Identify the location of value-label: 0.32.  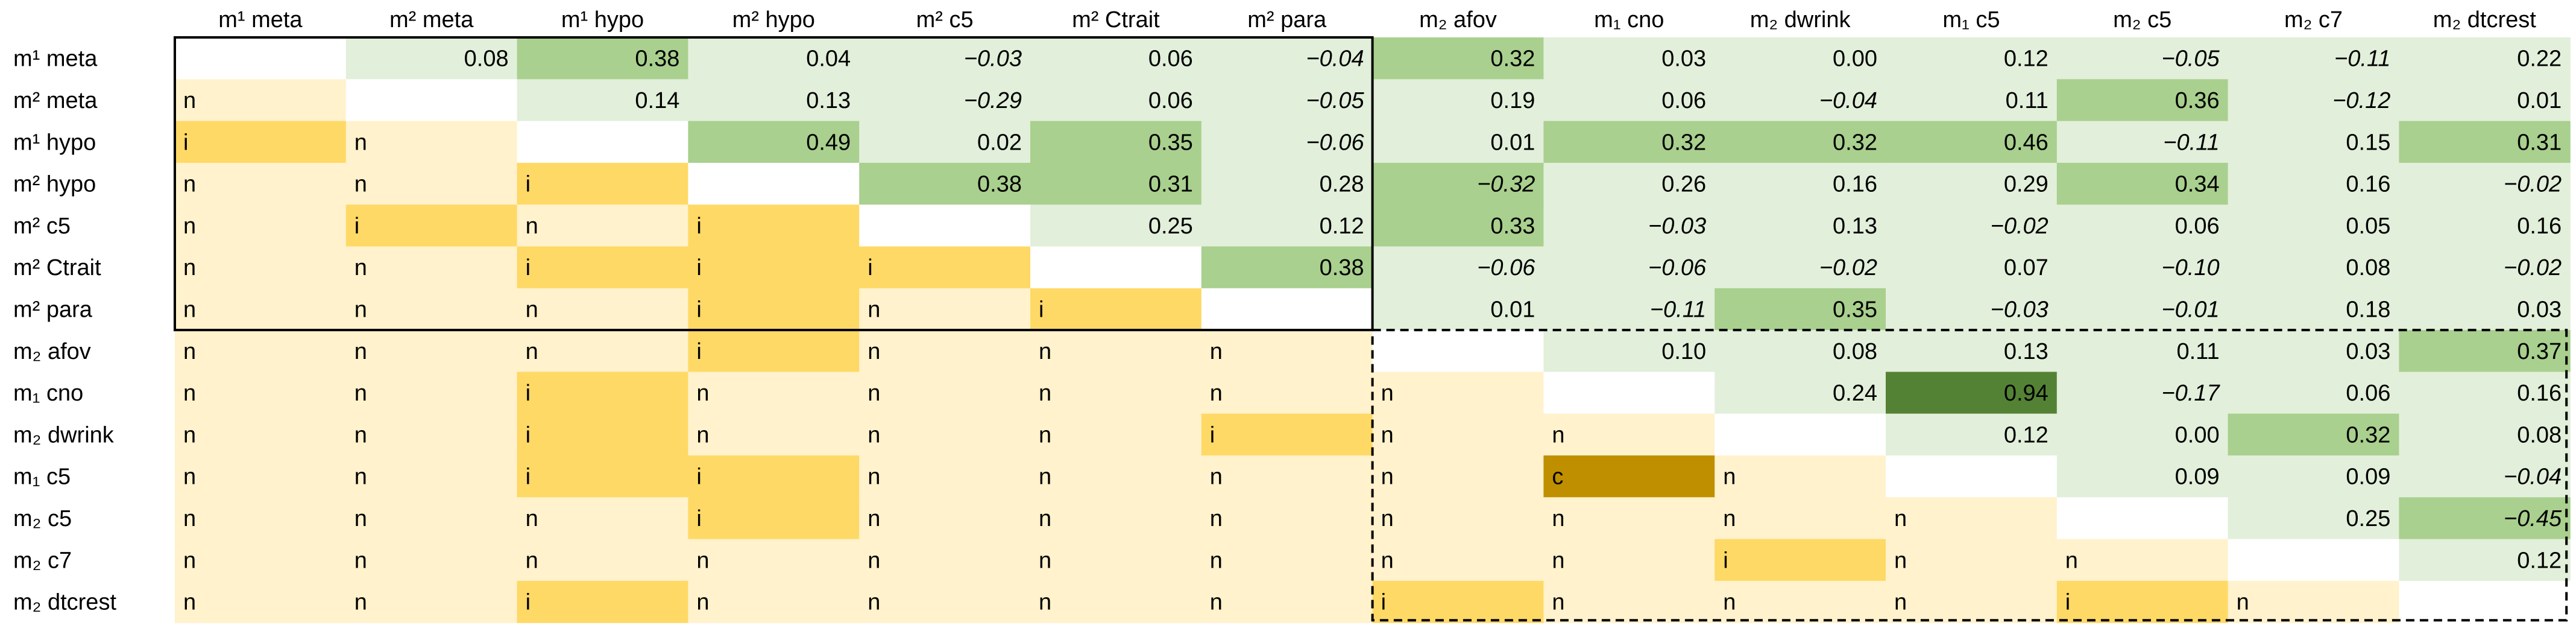
(1855, 142).